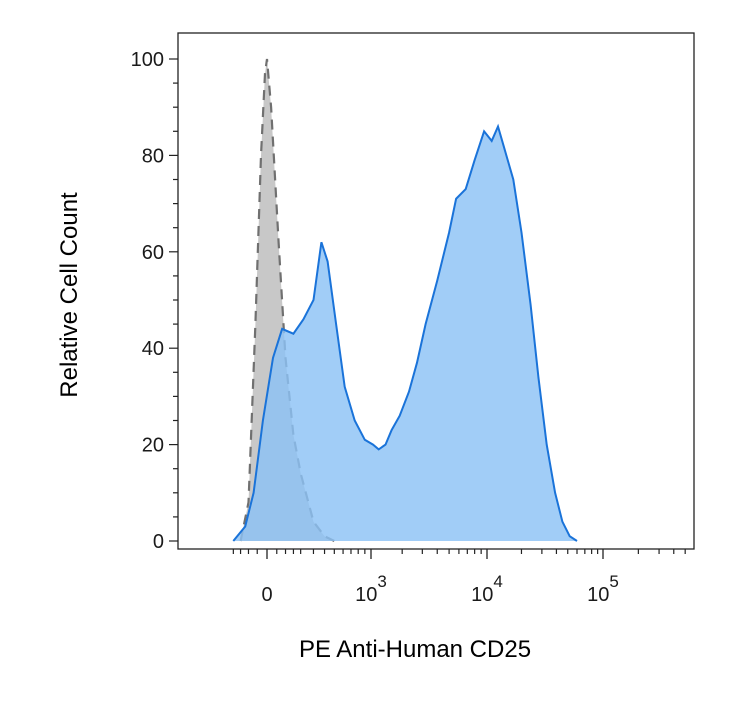 The image size is (750, 715). Describe the element at coordinates (154, 301) in the screenshot. I see `y-axis: 0 20 40 60 80 100` at that location.